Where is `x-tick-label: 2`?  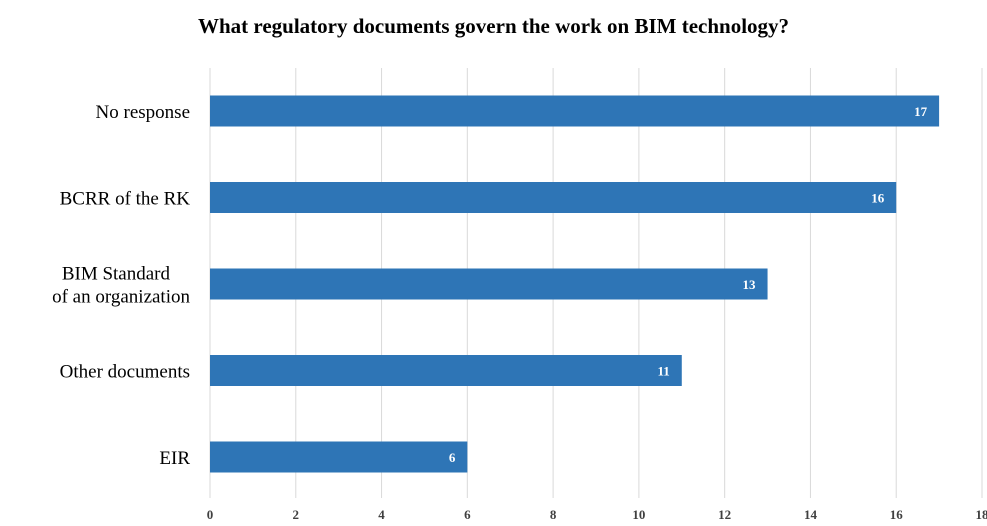
x-tick-label: 2 is located at coordinates (296, 514).